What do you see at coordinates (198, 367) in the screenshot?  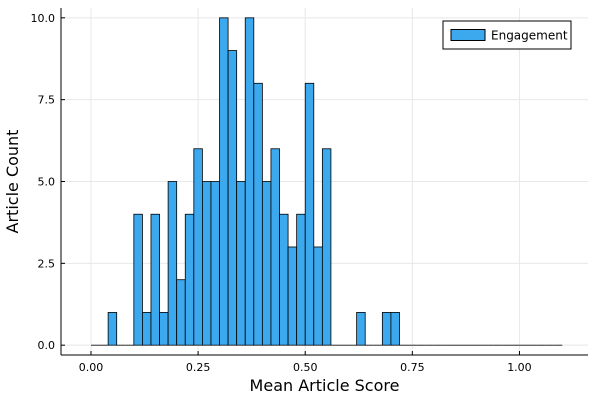 I see `x-tick-label-1: 0.25` at bounding box center [198, 367].